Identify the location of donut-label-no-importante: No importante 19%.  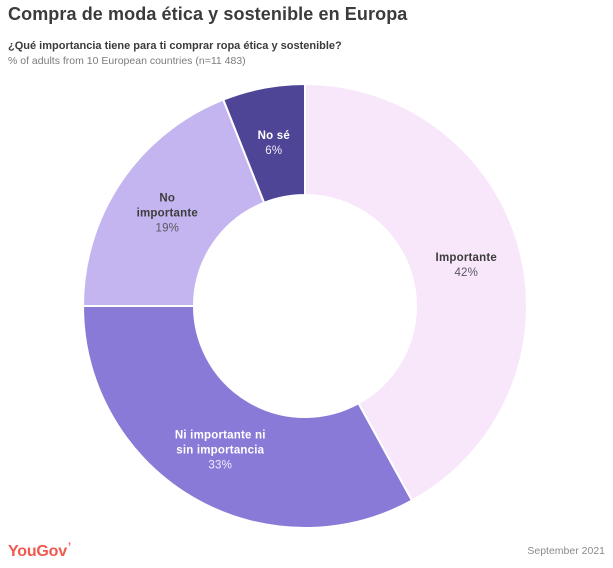
(167, 213).